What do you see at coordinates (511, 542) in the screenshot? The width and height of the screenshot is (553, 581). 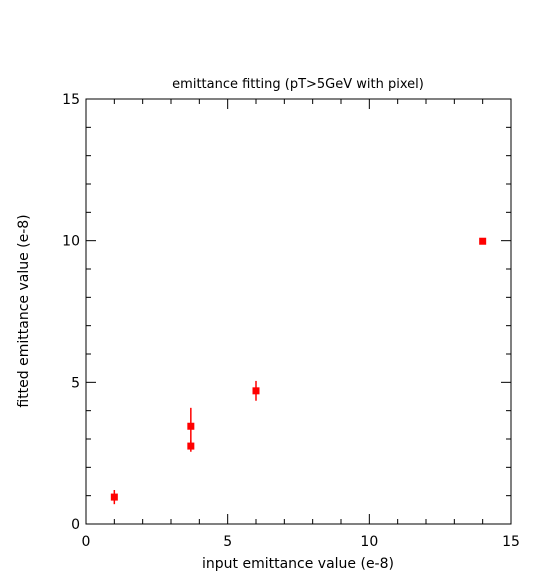 I see `x-tick-label: 15` at bounding box center [511, 542].